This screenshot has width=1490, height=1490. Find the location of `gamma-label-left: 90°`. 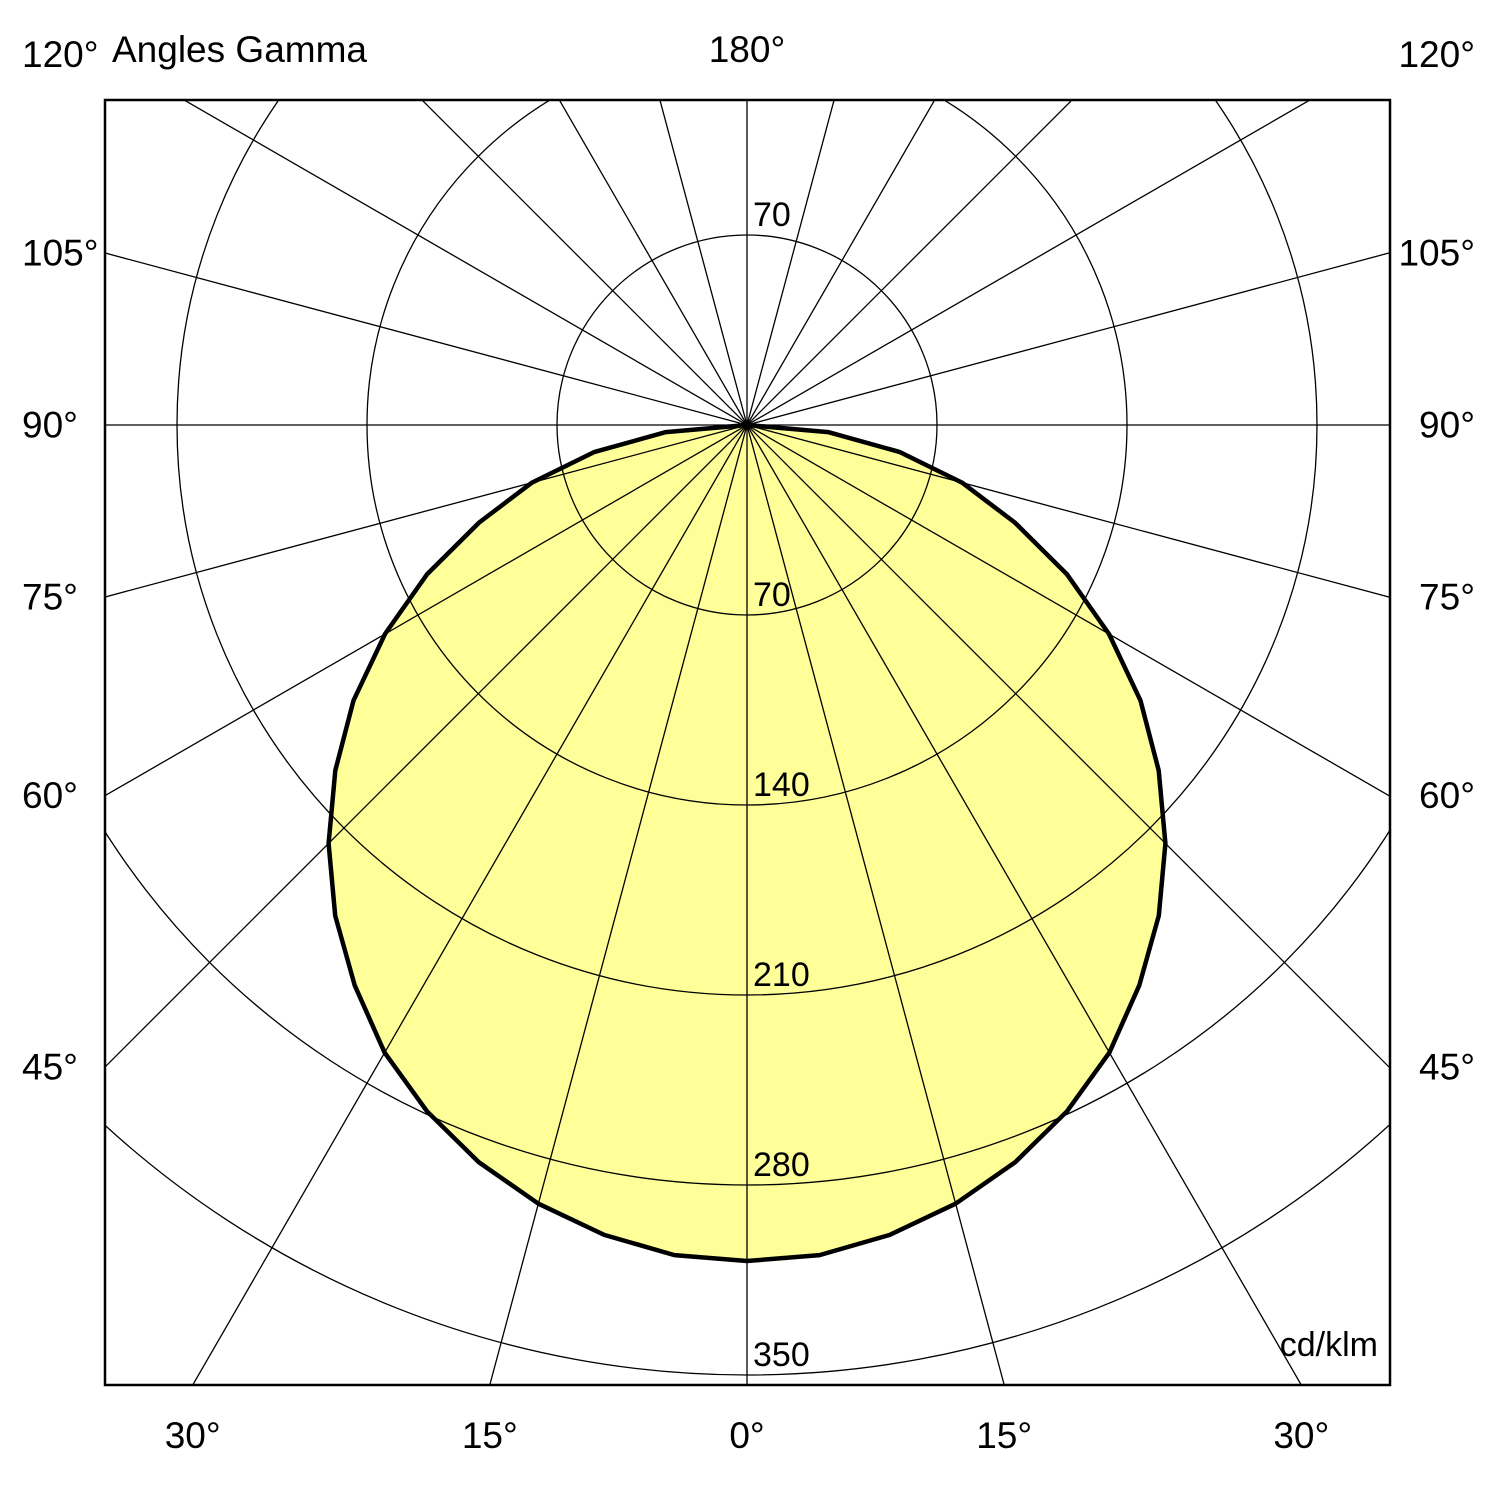

gamma-label-left: 90° is located at coordinates (50, 425).